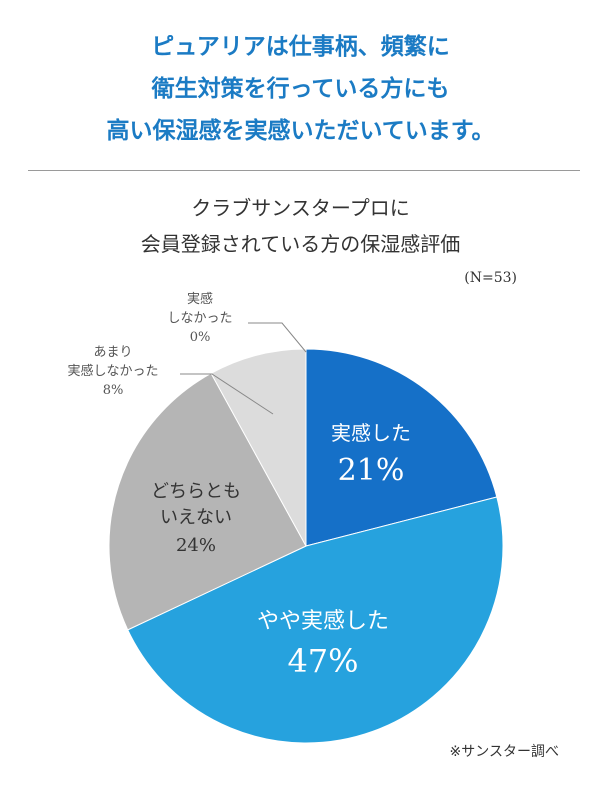 The image size is (601, 800). What do you see at coordinates (300, 47) in the screenshot?
I see `headline-line-1: ピュアリアは仕事柄、頻繁に` at bounding box center [300, 47].